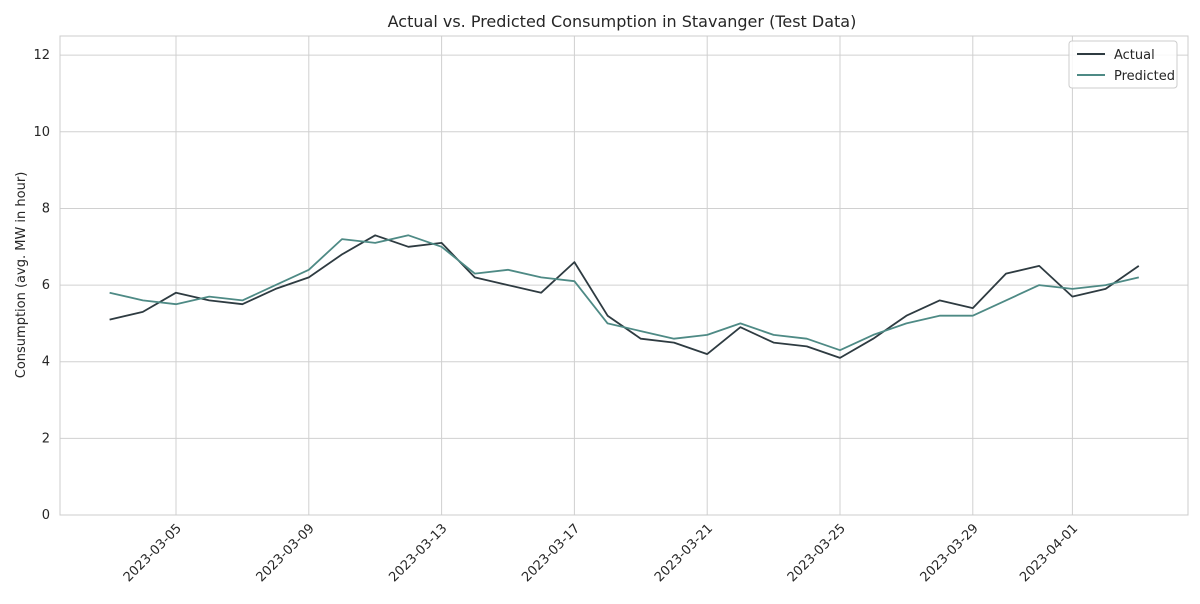 The image size is (1200, 604). What do you see at coordinates (46, 362) in the screenshot?
I see `y-tick-label: 4` at bounding box center [46, 362].